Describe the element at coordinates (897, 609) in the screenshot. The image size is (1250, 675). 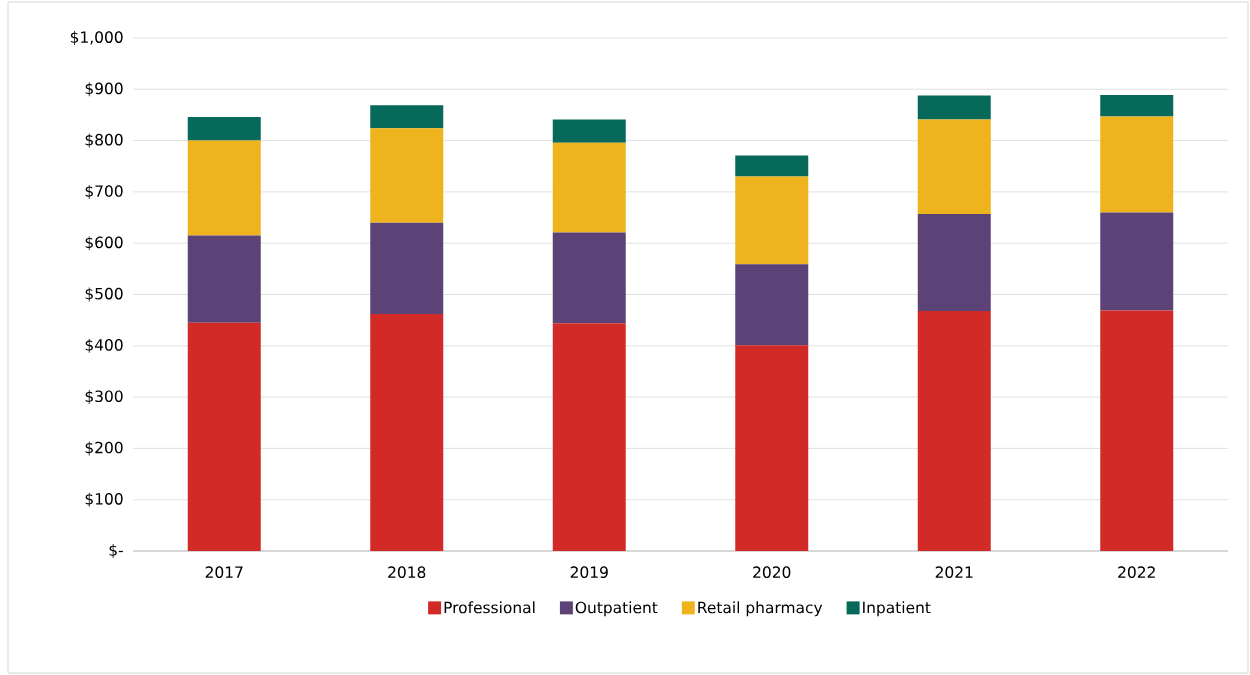
I see `legend-label: Inpatient` at that location.